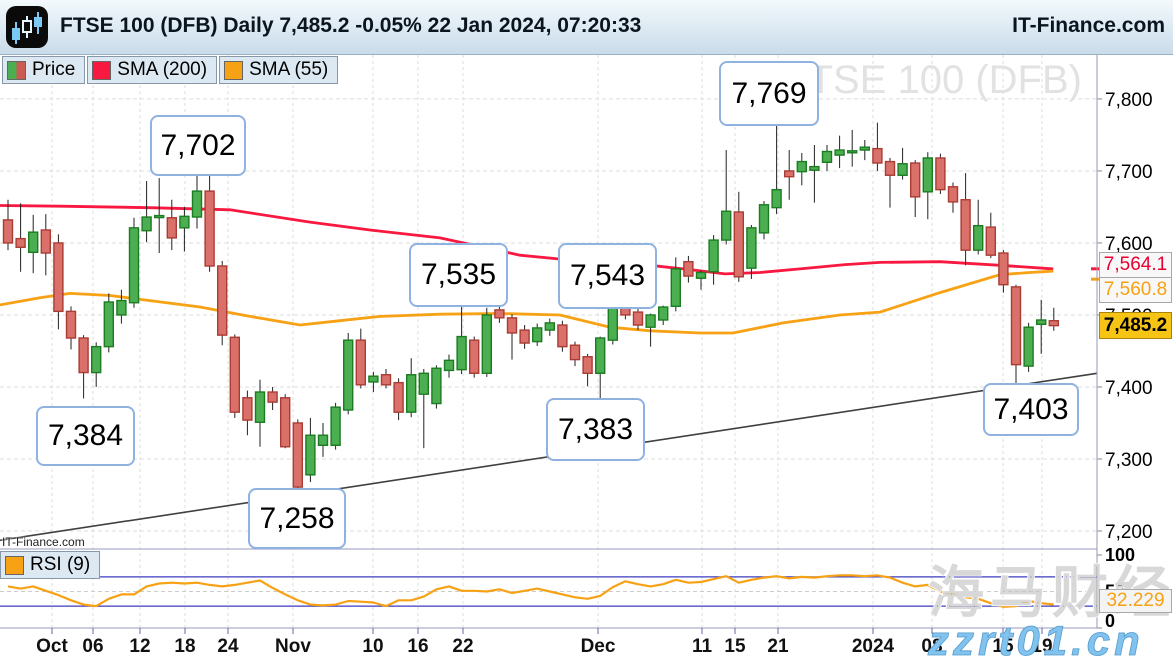  Describe the element at coordinates (85, 436) in the screenshot. I see `price-callout: 7,384` at that location.